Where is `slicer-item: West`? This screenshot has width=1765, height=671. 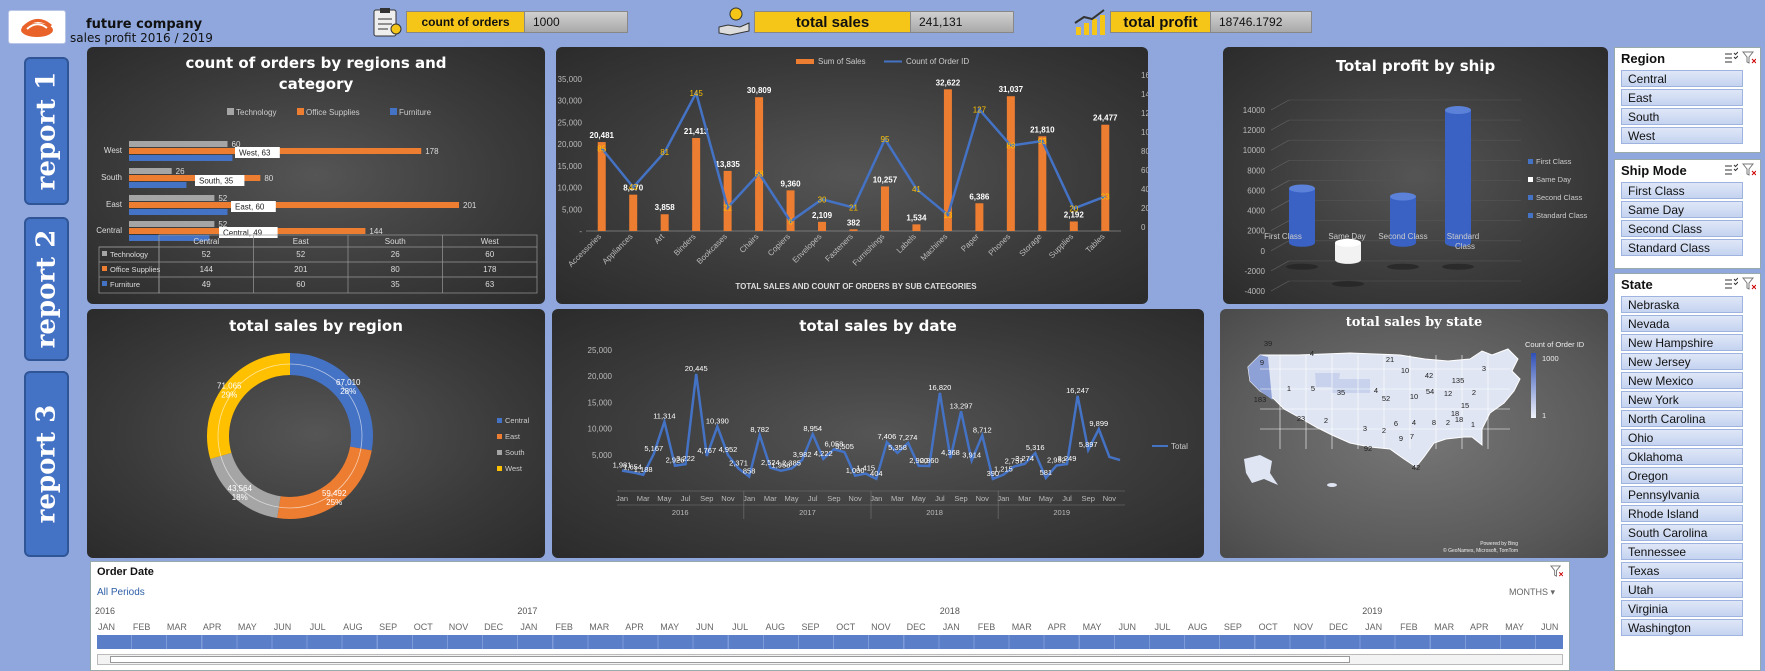 slicer-item: West is located at coordinates (1682, 135).